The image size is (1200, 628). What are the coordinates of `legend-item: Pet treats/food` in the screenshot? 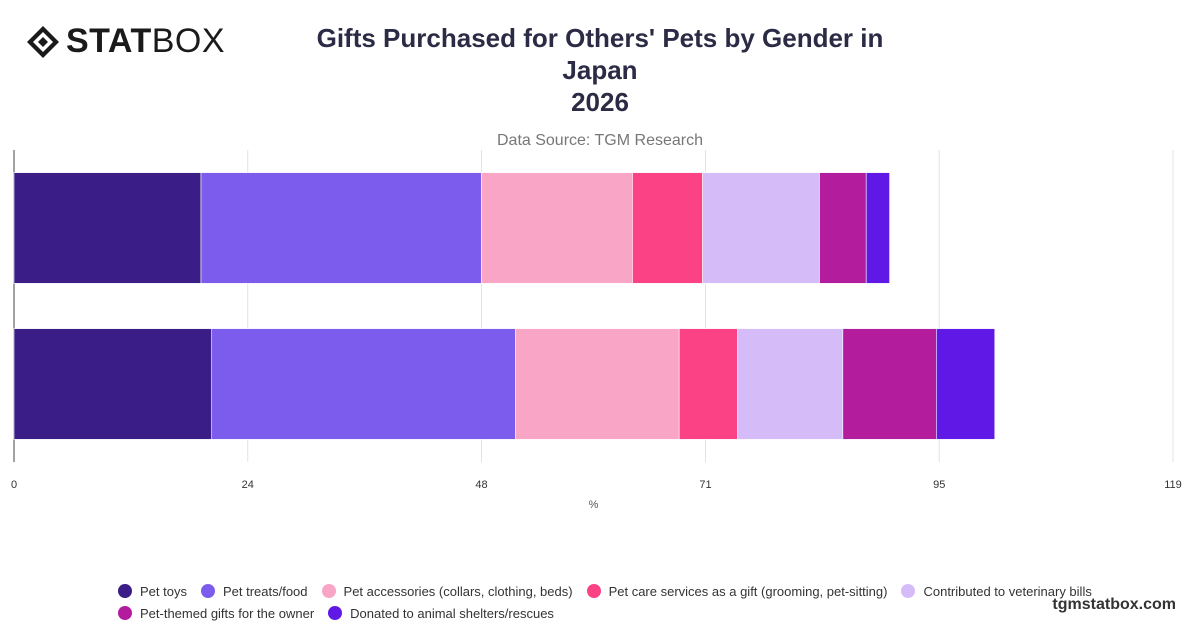 It's located at (254, 591).